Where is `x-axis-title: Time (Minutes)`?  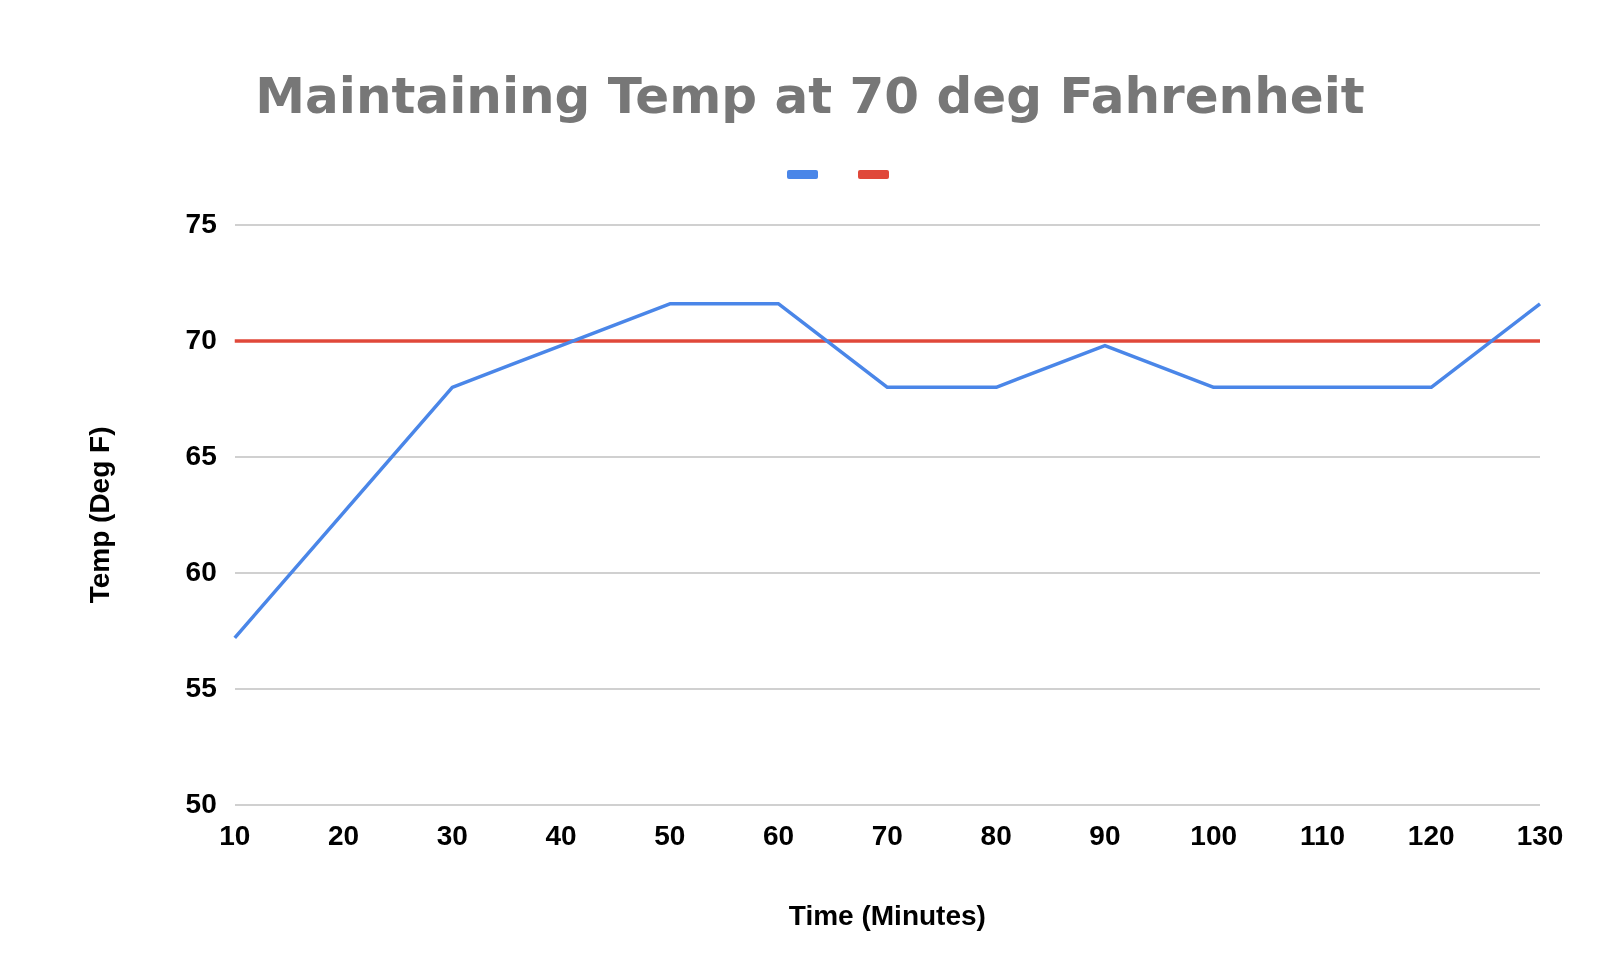
x-axis-title: Time (Minutes) is located at coordinates (887, 915).